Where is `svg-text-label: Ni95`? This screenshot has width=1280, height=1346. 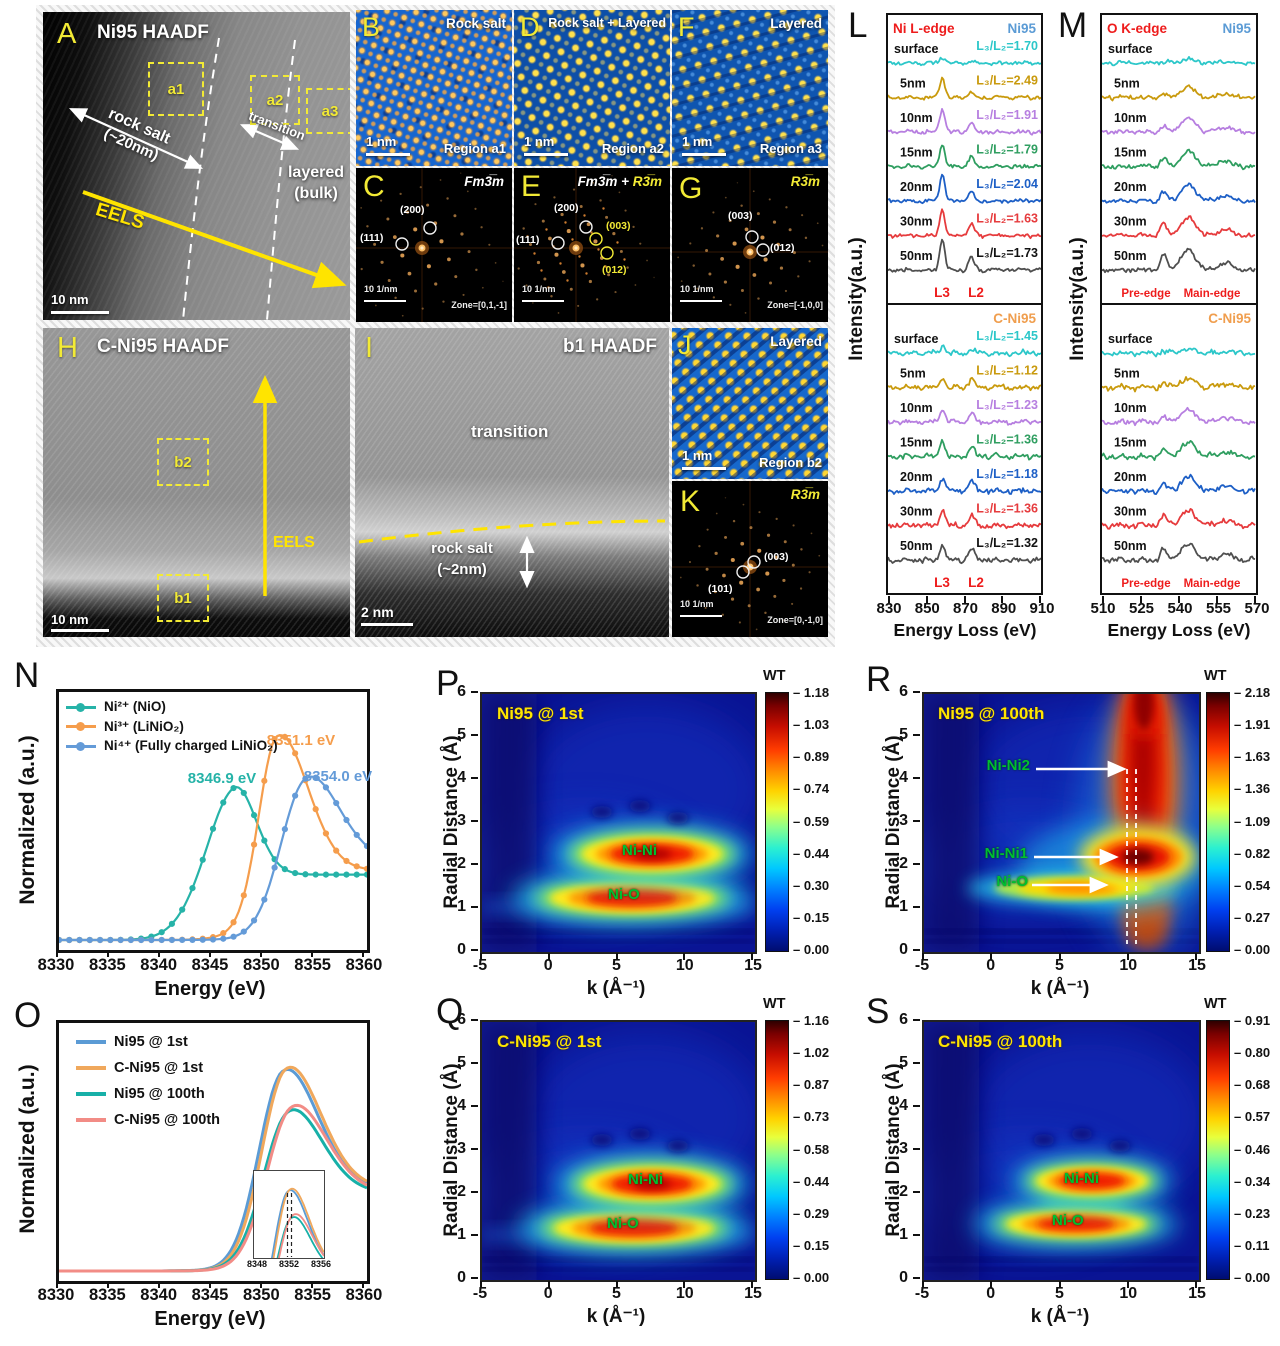 svg-text-label: Ni95 is located at coordinates (1021, 28).